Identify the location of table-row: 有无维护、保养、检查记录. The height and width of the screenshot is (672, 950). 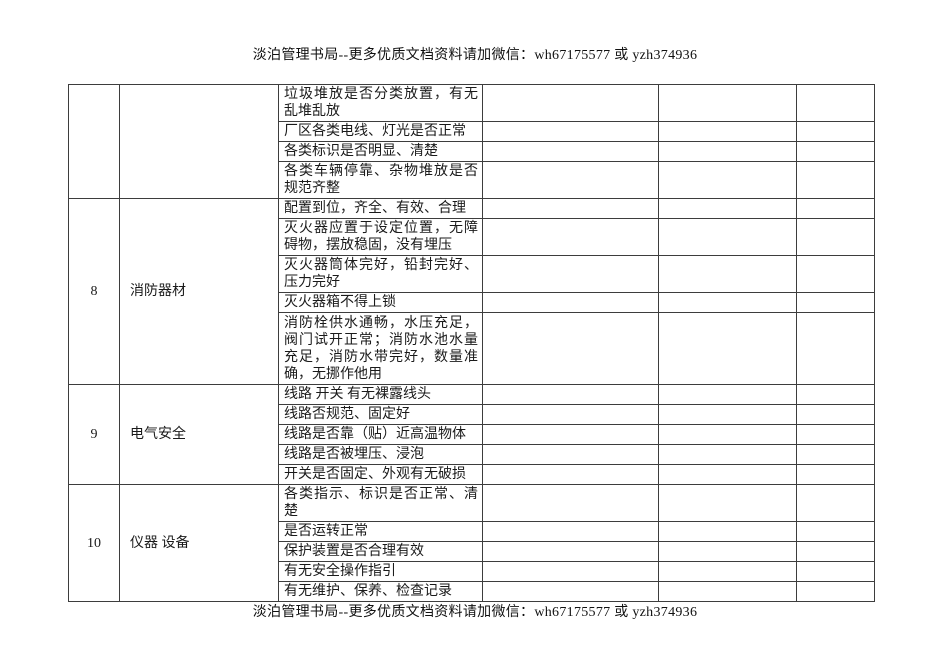
(472, 591).